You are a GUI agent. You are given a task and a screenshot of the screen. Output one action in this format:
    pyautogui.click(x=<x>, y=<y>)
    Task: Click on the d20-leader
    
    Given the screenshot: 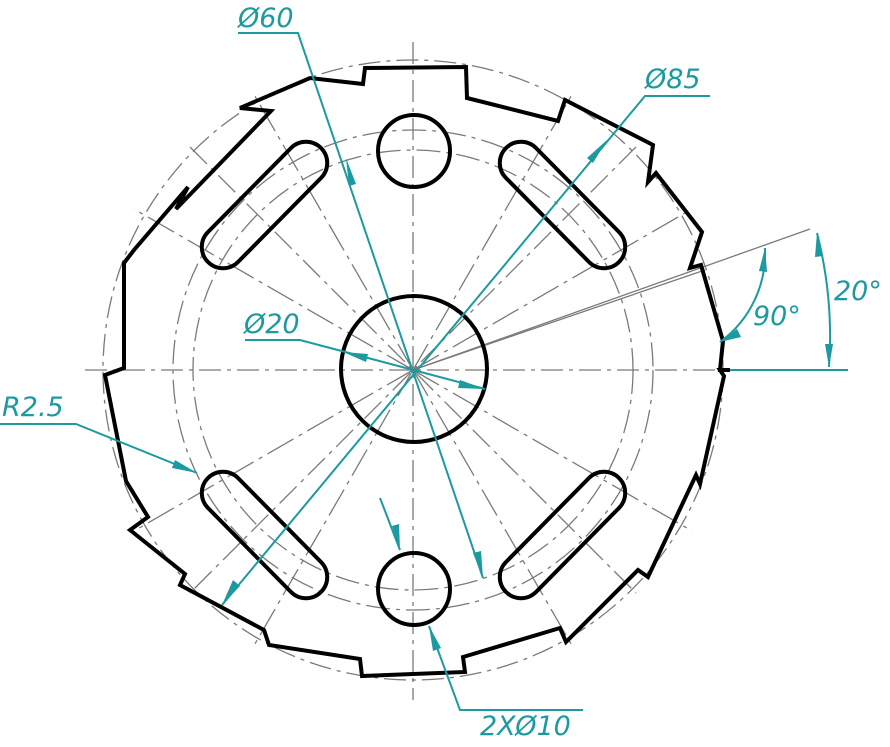 What is the action you would take?
    pyautogui.click(x=365, y=364)
    